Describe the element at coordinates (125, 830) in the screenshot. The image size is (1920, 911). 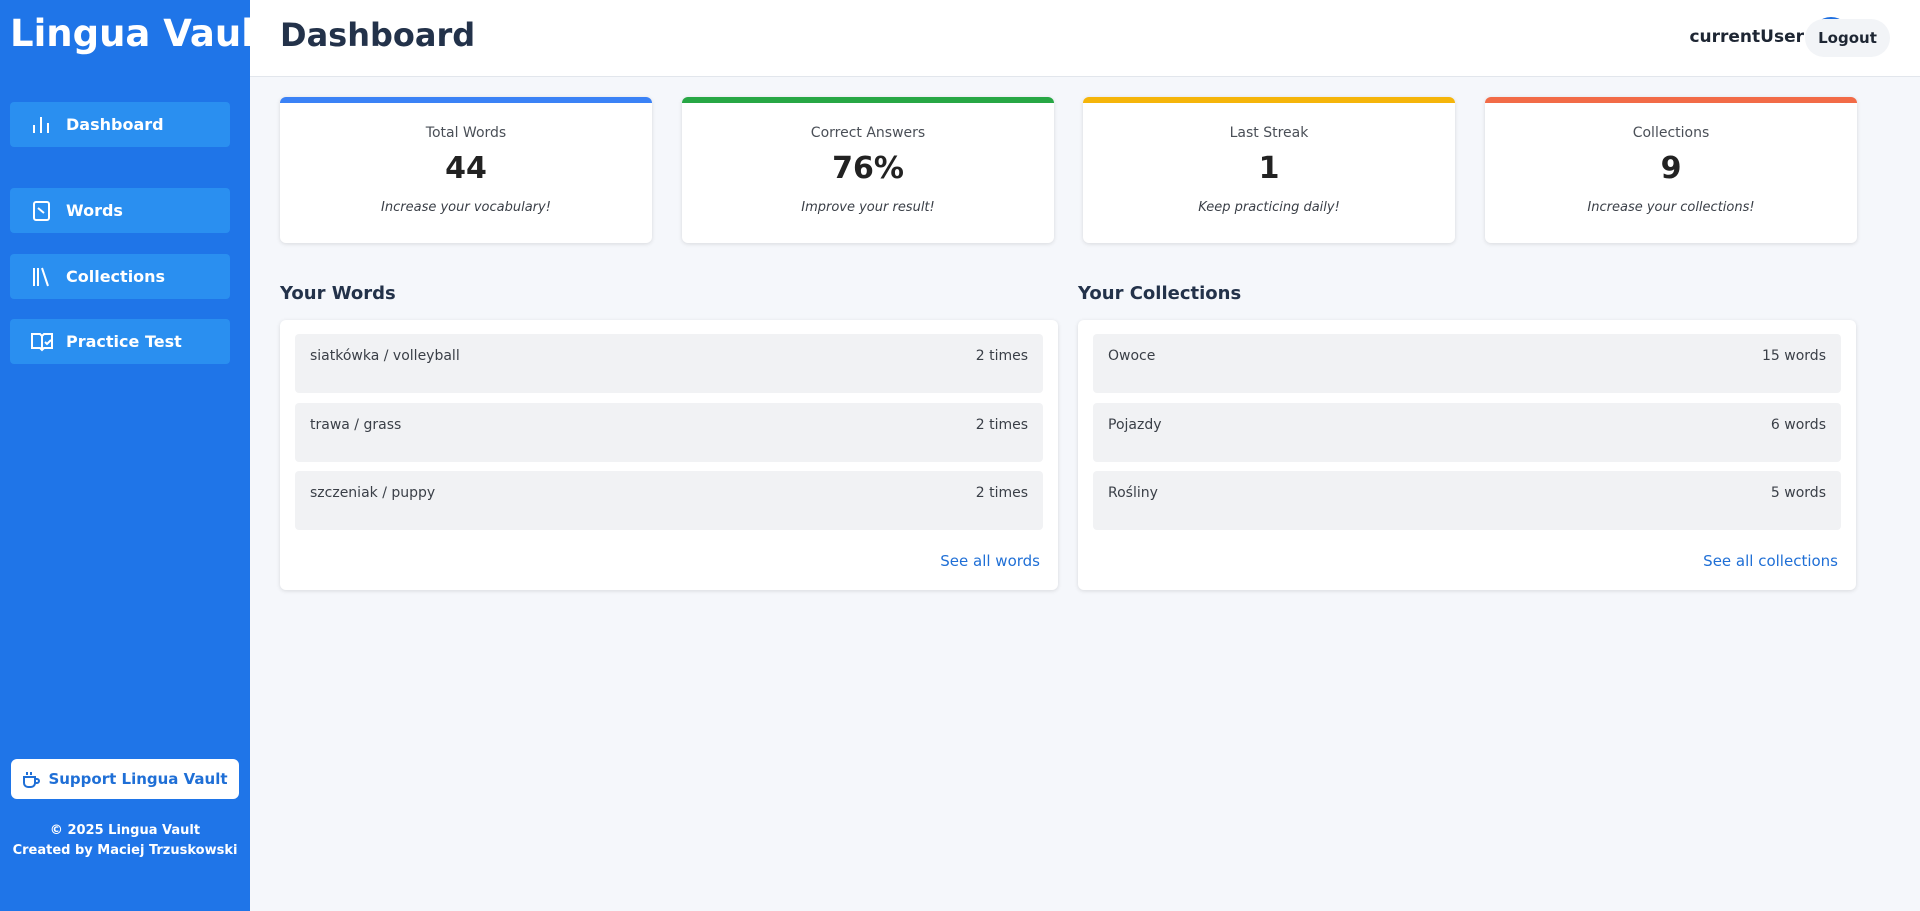
I see `footer-line: © 2025 Lingua Vault` at that location.